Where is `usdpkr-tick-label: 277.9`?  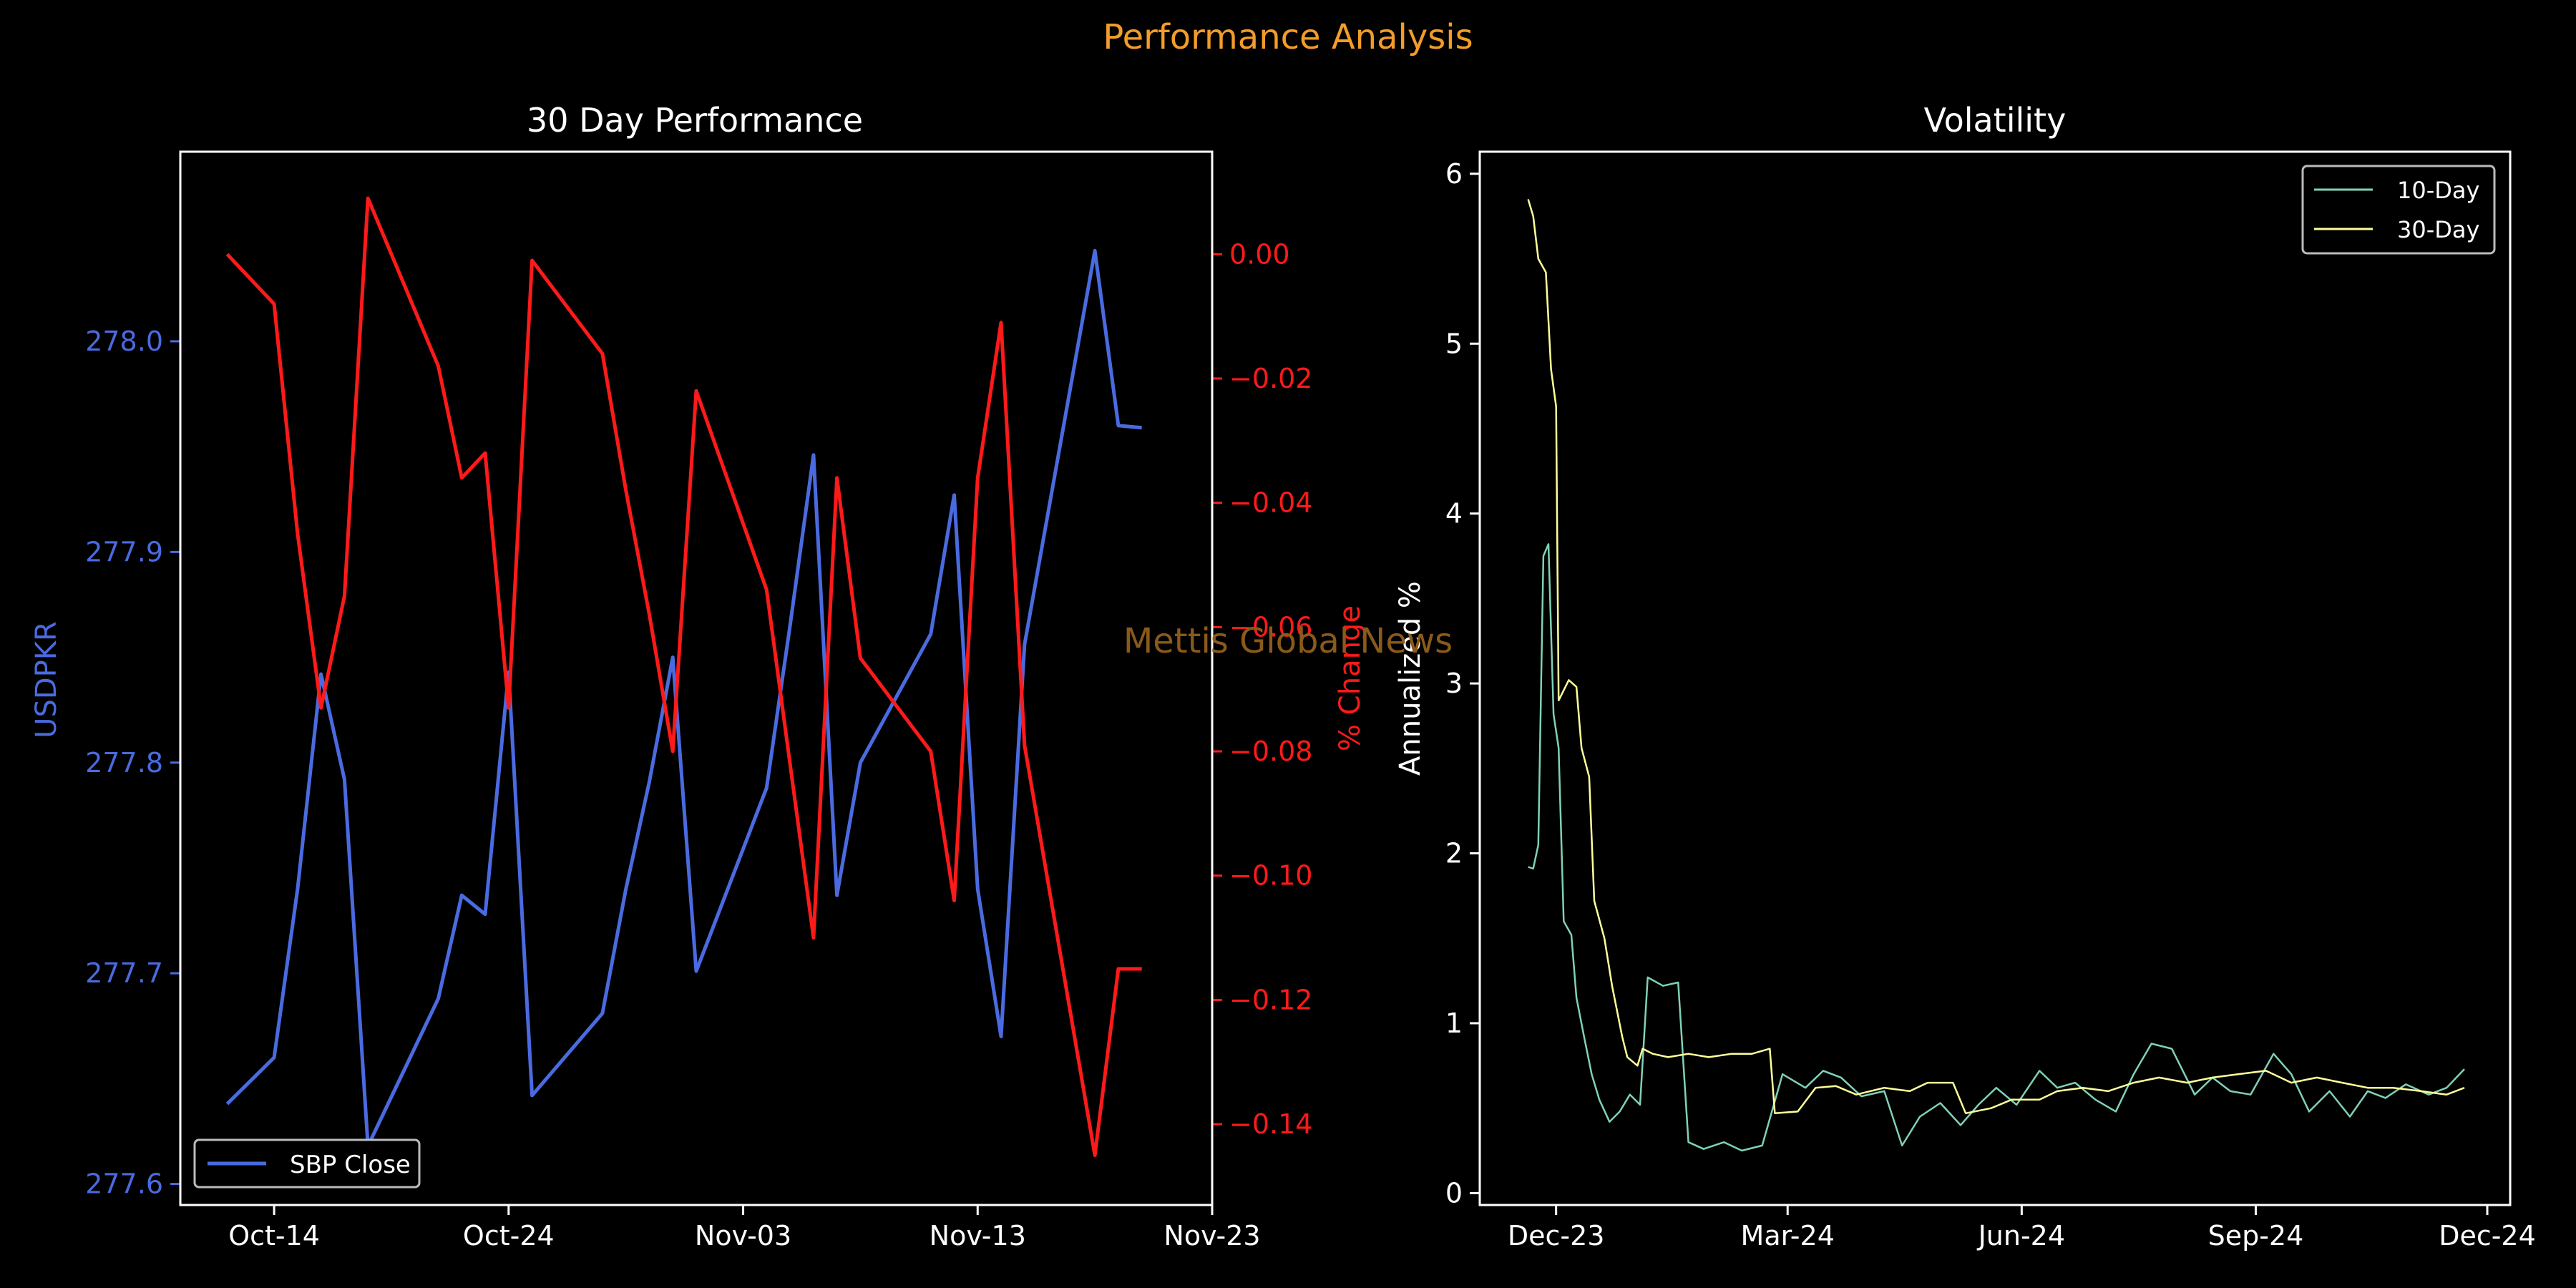
usdpkr-tick-label: 277.9 is located at coordinates (124, 551).